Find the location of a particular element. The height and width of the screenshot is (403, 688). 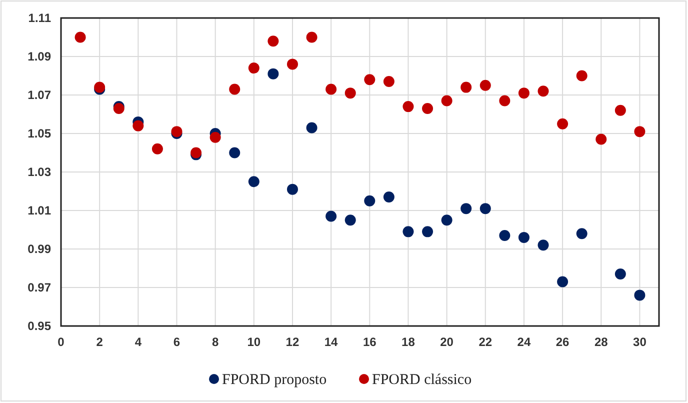

y-tick-label: 1.05 is located at coordinates (40, 133).